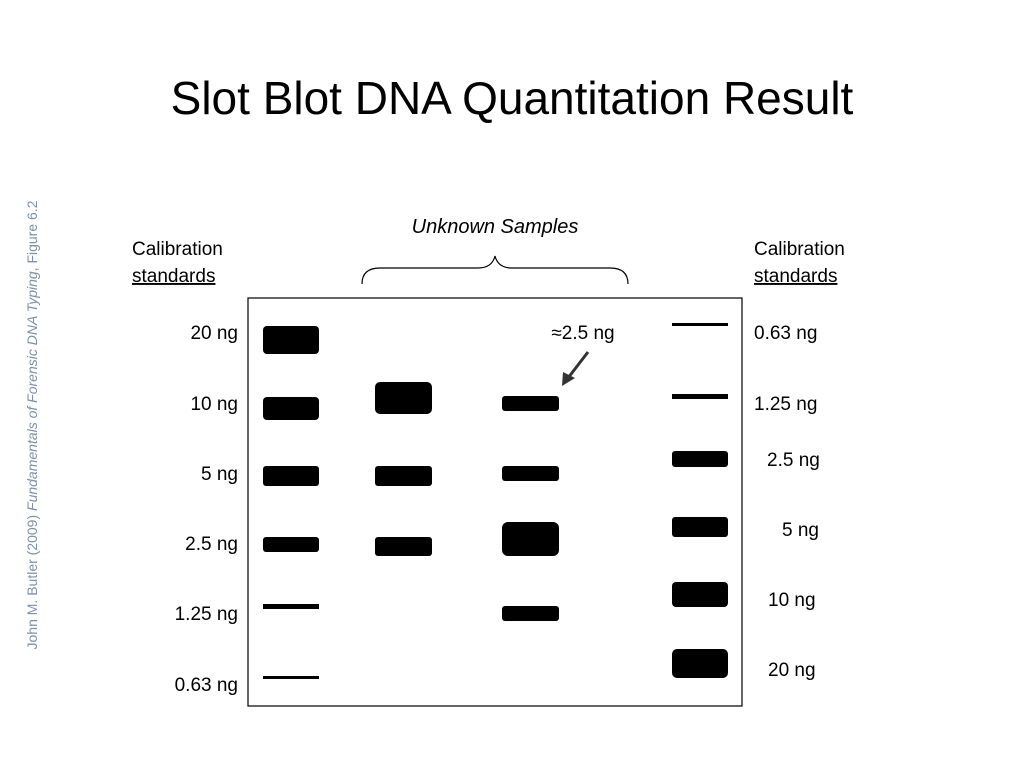  I want to click on left-label: 1.25 ng, so click(206, 614).